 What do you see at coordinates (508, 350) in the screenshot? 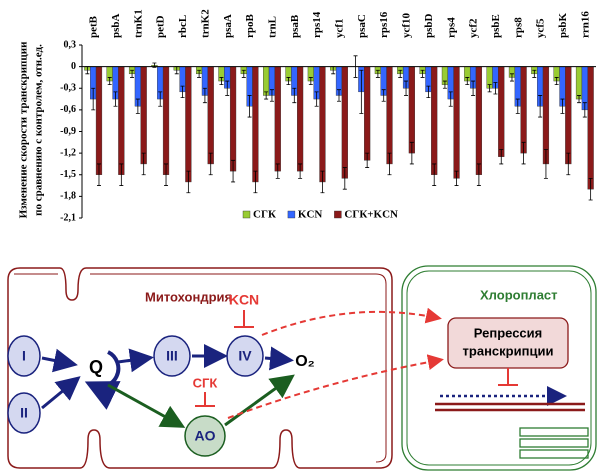
I see `repression-label: транскрипции` at bounding box center [508, 350].